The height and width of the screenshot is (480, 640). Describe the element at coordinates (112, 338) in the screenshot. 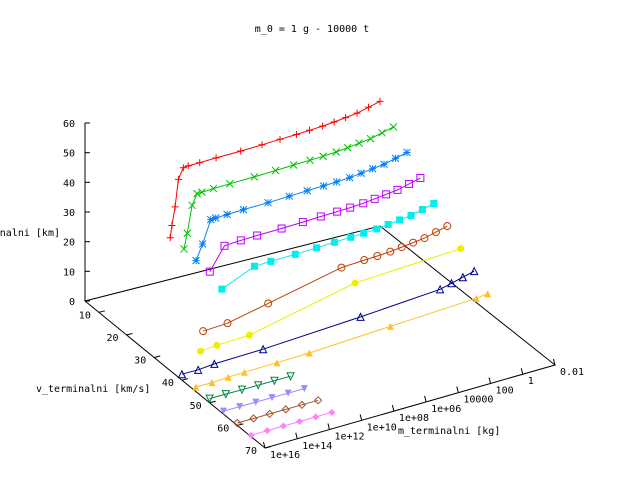

I see `y-tick-label: 20` at that location.